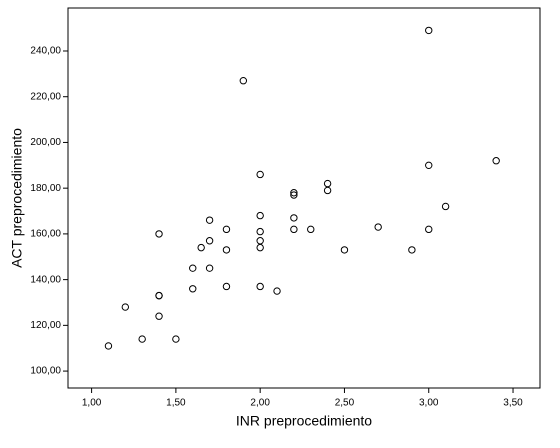 The height and width of the screenshot is (448, 560). I want to click on y-tick-label: 220,00, so click(45, 96).